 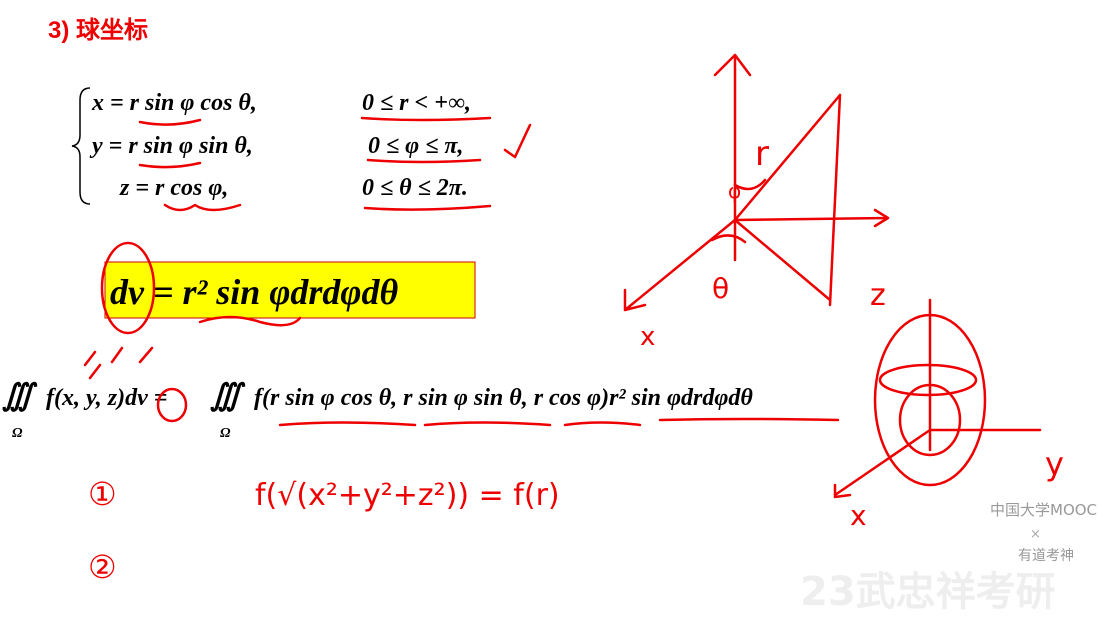 I want to click on handwritten-label: y, so click(x=1054, y=464).